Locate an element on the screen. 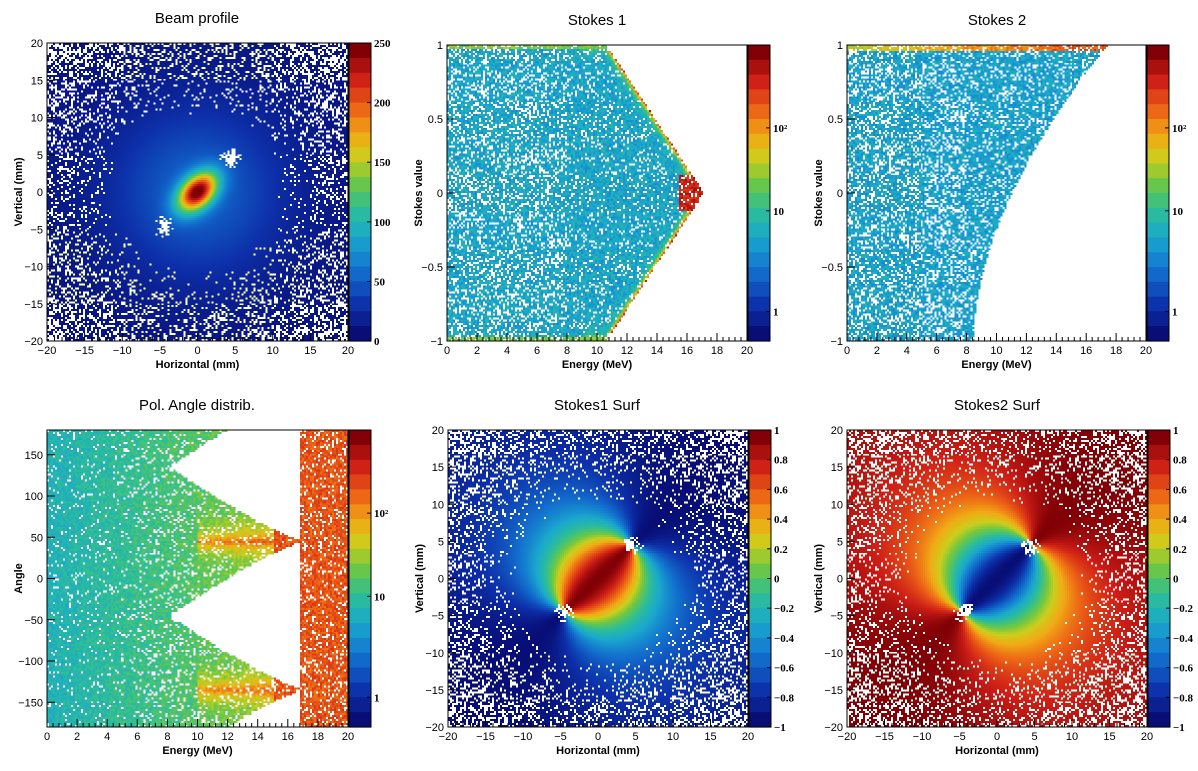 The height and width of the screenshot is (771, 1198). colorbar-tick-label: 150 is located at coordinates (382, 163).